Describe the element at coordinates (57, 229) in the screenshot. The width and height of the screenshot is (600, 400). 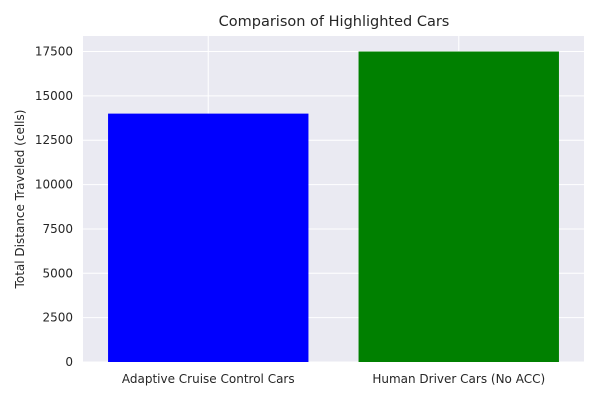
I see `y-tick-label: 7500` at that location.